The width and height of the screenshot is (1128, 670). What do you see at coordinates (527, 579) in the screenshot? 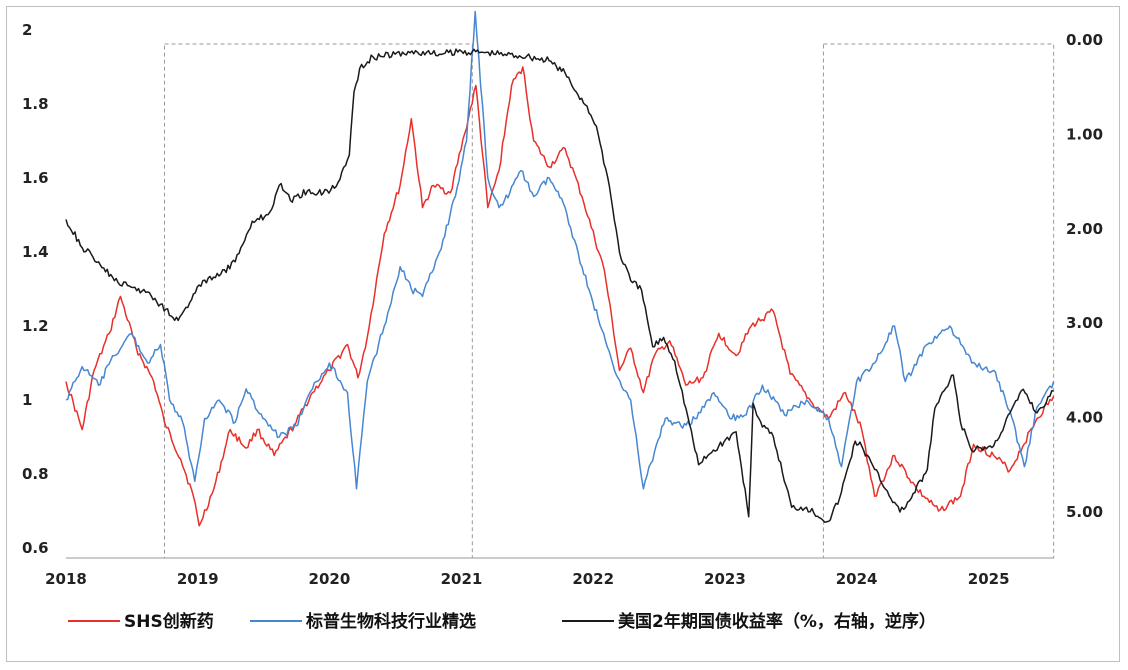
I see `x-axis-ticks: 2018 2019 2020 2021 2022 2023 2024 2025` at bounding box center [527, 579].